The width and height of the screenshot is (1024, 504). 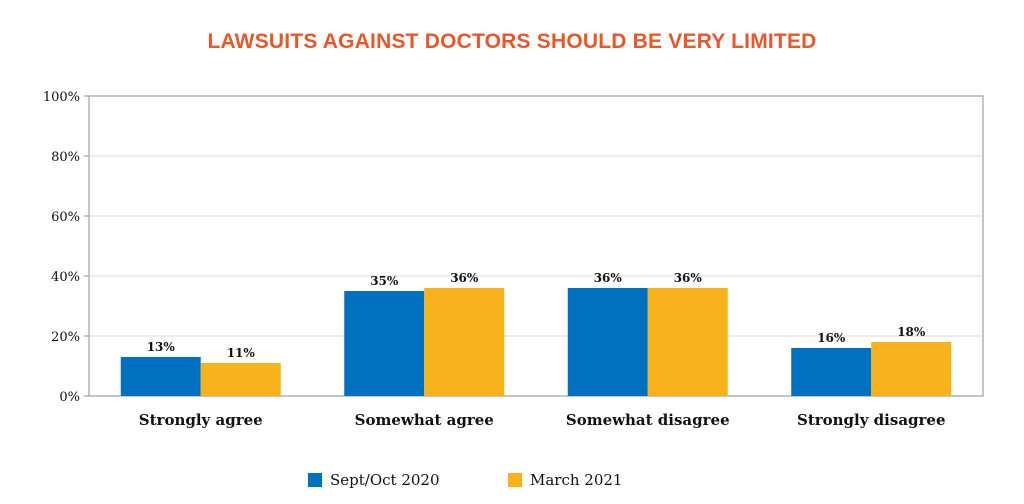 What do you see at coordinates (69, 397) in the screenshot?
I see `y-tick-label: 0%` at bounding box center [69, 397].